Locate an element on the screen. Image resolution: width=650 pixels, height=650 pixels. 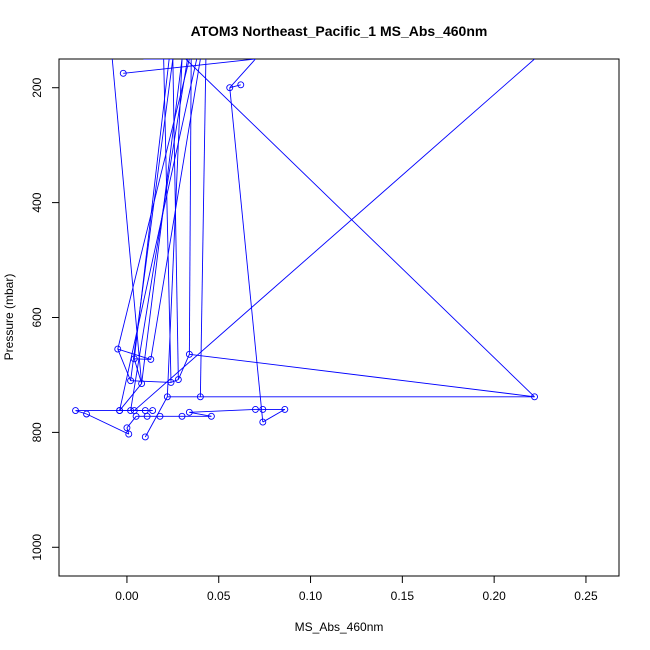
chart-title: ATOM3 Northeast_Pacific_1 MS_Abs_460nm is located at coordinates (339, 31).